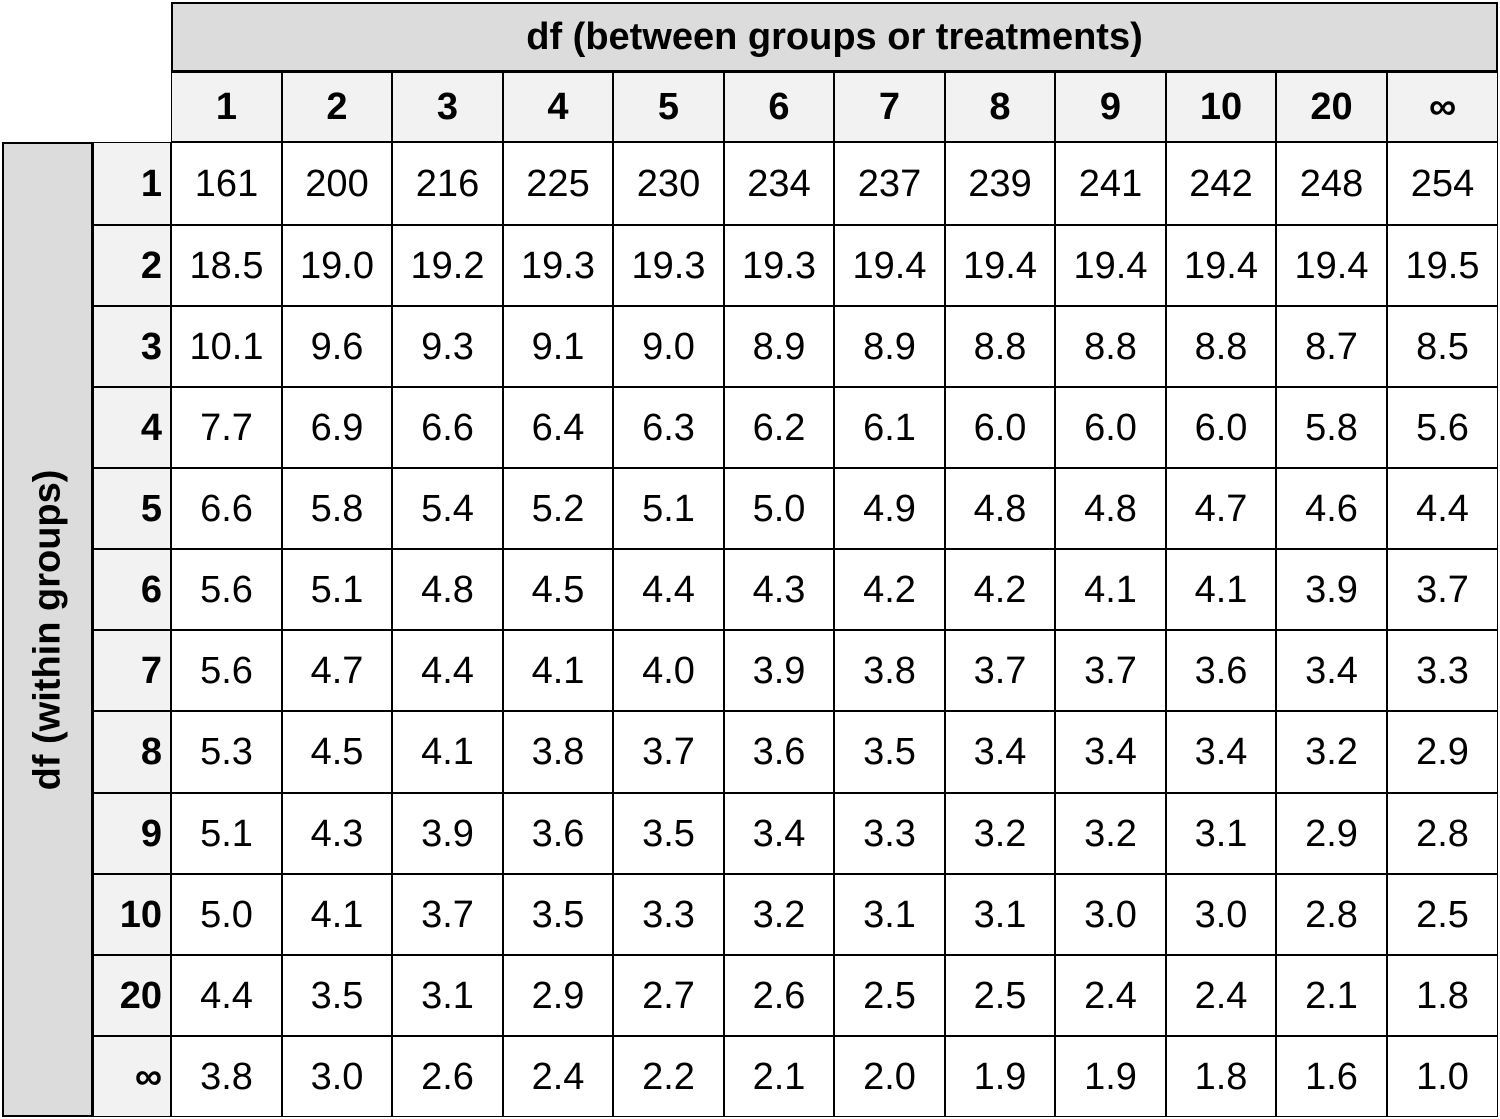 The height and width of the screenshot is (1119, 1500). What do you see at coordinates (226, 508) in the screenshot?
I see `table-cell: 6.6` at bounding box center [226, 508].